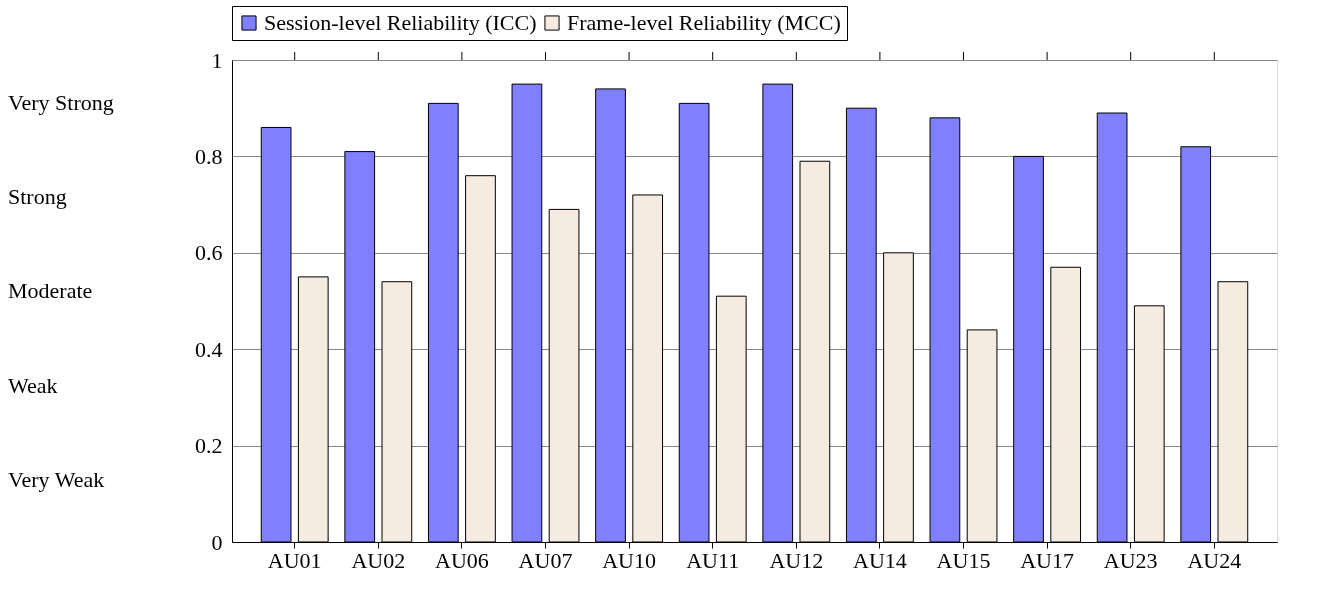 Image resolution: width=1317 pixels, height=609 pixels. Describe the element at coordinates (1047, 560) in the screenshot. I see `x-tick-label: AU17` at that location.